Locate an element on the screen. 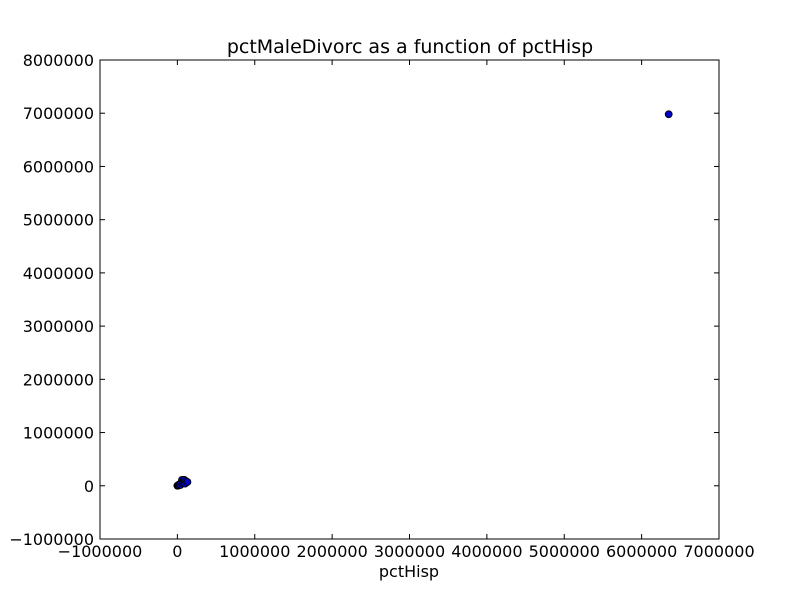 This screenshot has width=800, height=600. x-tick-label: 5000000 is located at coordinates (564, 551).